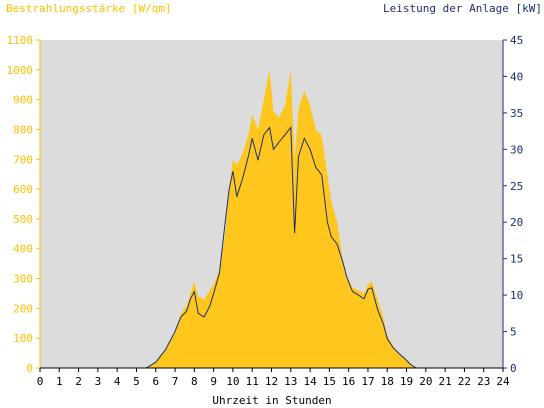 The image size is (544, 408). I want to click on left-tick-label: 400, so click(23, 249).